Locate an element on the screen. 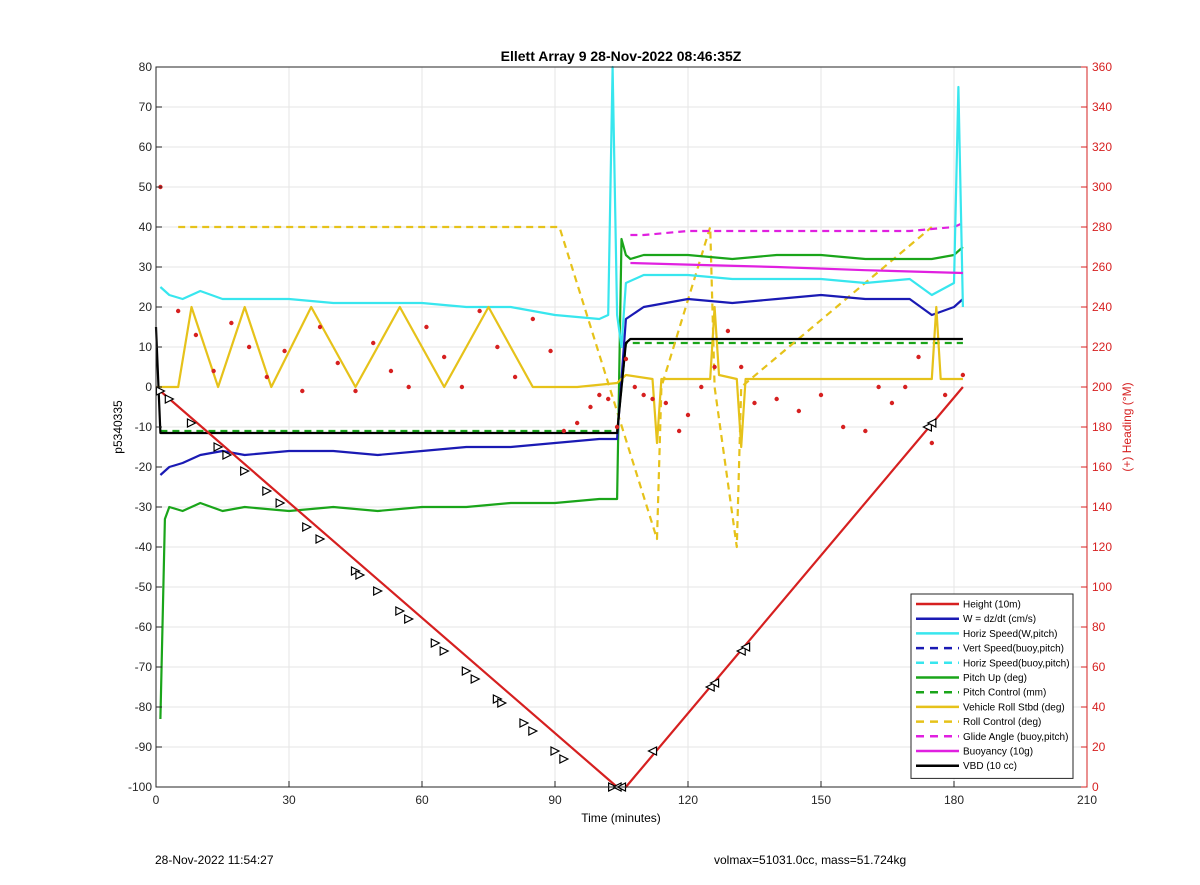 Image resolution: width=1200 pixels, height=885 pixels. series-glide-angle-buoy-pitch is located at coordinates (797, 229).